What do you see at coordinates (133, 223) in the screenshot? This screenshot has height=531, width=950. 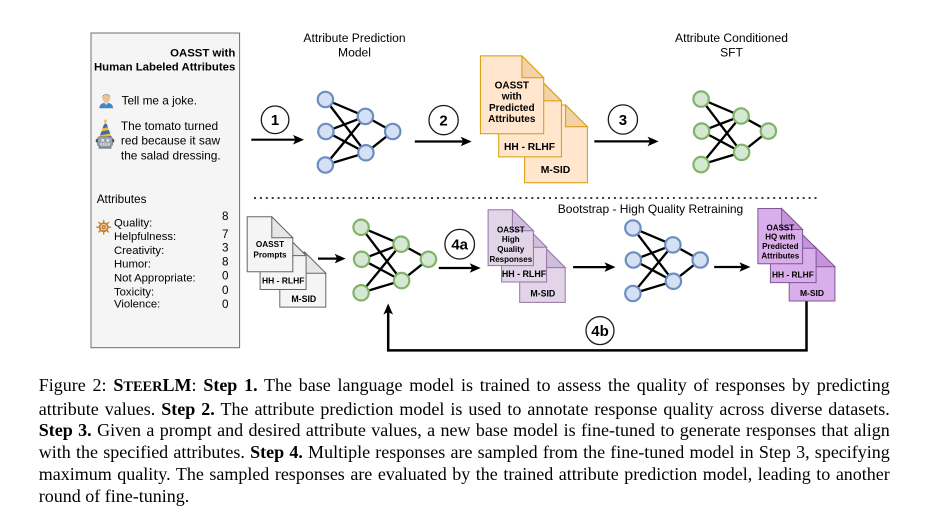 I see `svg-text: Quality:` at bounding box center [133, 223].